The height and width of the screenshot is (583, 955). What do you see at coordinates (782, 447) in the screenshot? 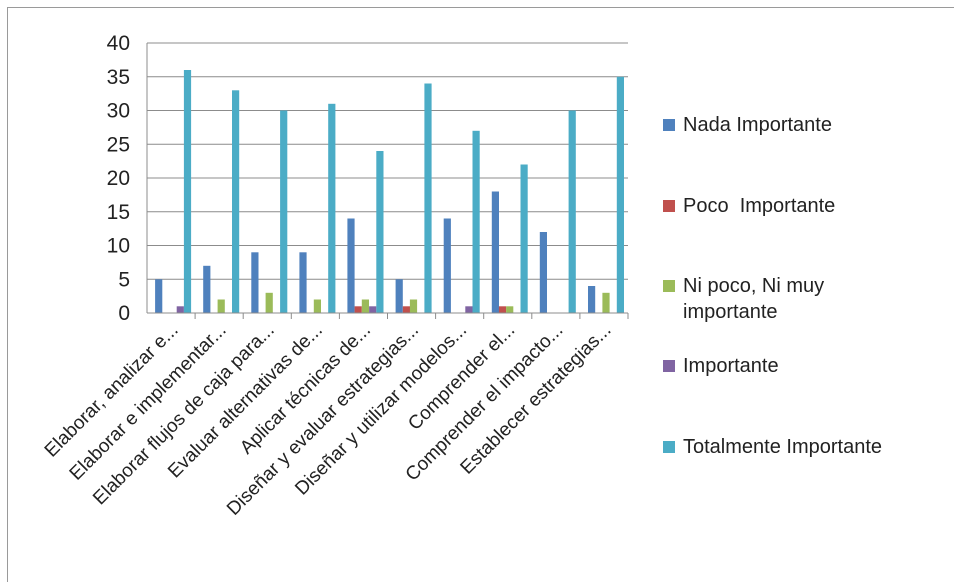
I see `legend-label: Totalmente Importante` at bounding box center [782, 447].